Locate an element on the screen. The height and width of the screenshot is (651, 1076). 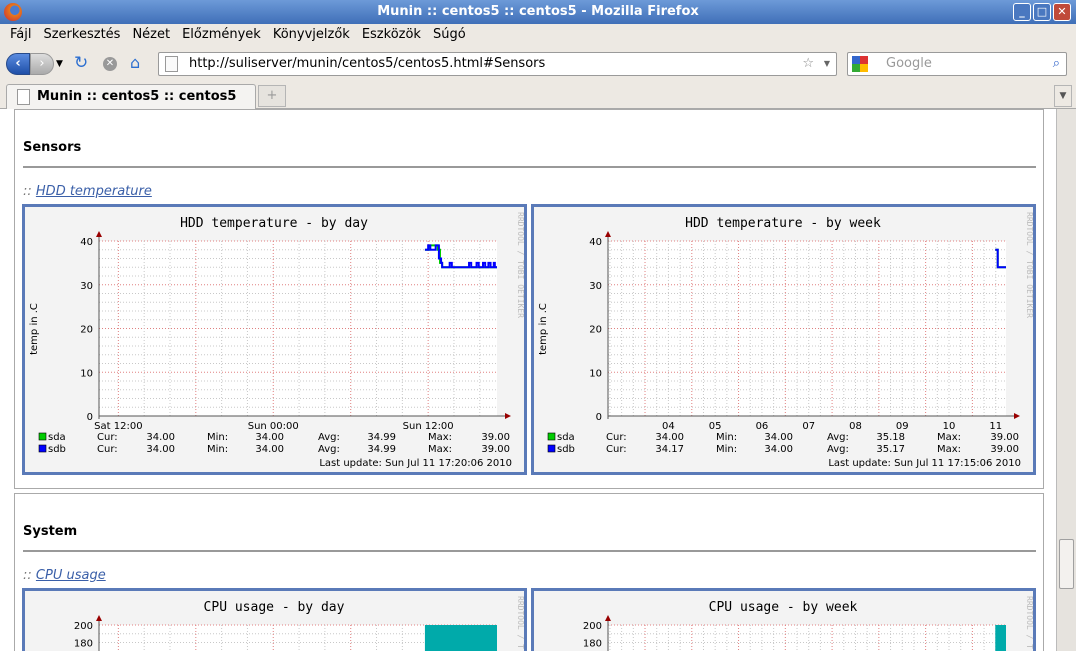
chart-title: HDD temperature - by week is located at coordinates (783, 223).